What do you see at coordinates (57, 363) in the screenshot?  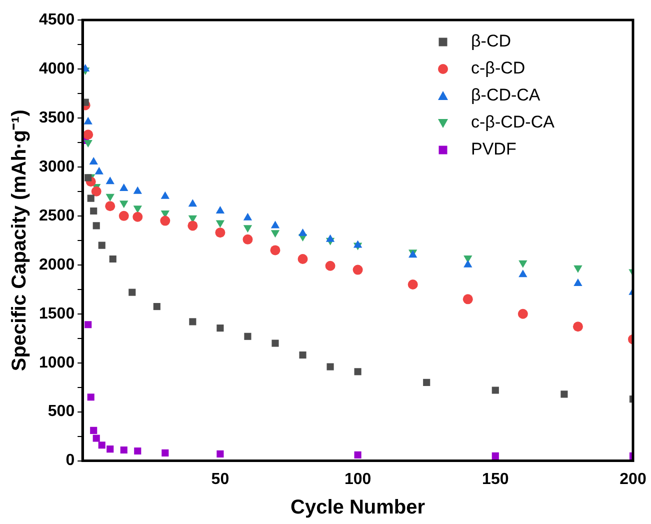 I see `y-tick-label: 1000` at bounding box center [57, 363].